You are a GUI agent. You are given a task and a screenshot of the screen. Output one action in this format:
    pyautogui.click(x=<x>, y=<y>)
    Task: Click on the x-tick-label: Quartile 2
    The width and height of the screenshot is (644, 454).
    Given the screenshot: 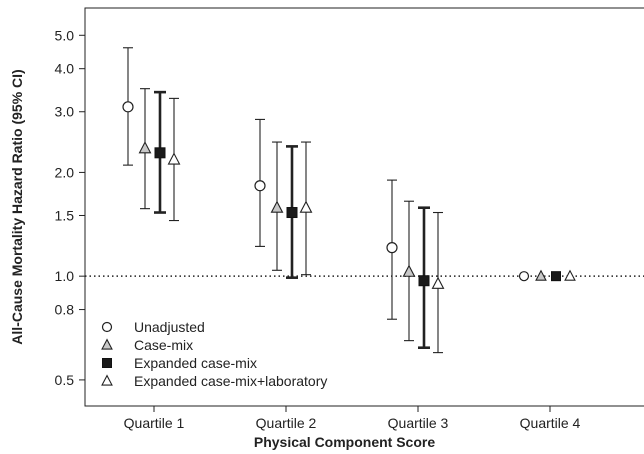 What is the action you would take?
    pyautogui.click(x=286, y=423)
    